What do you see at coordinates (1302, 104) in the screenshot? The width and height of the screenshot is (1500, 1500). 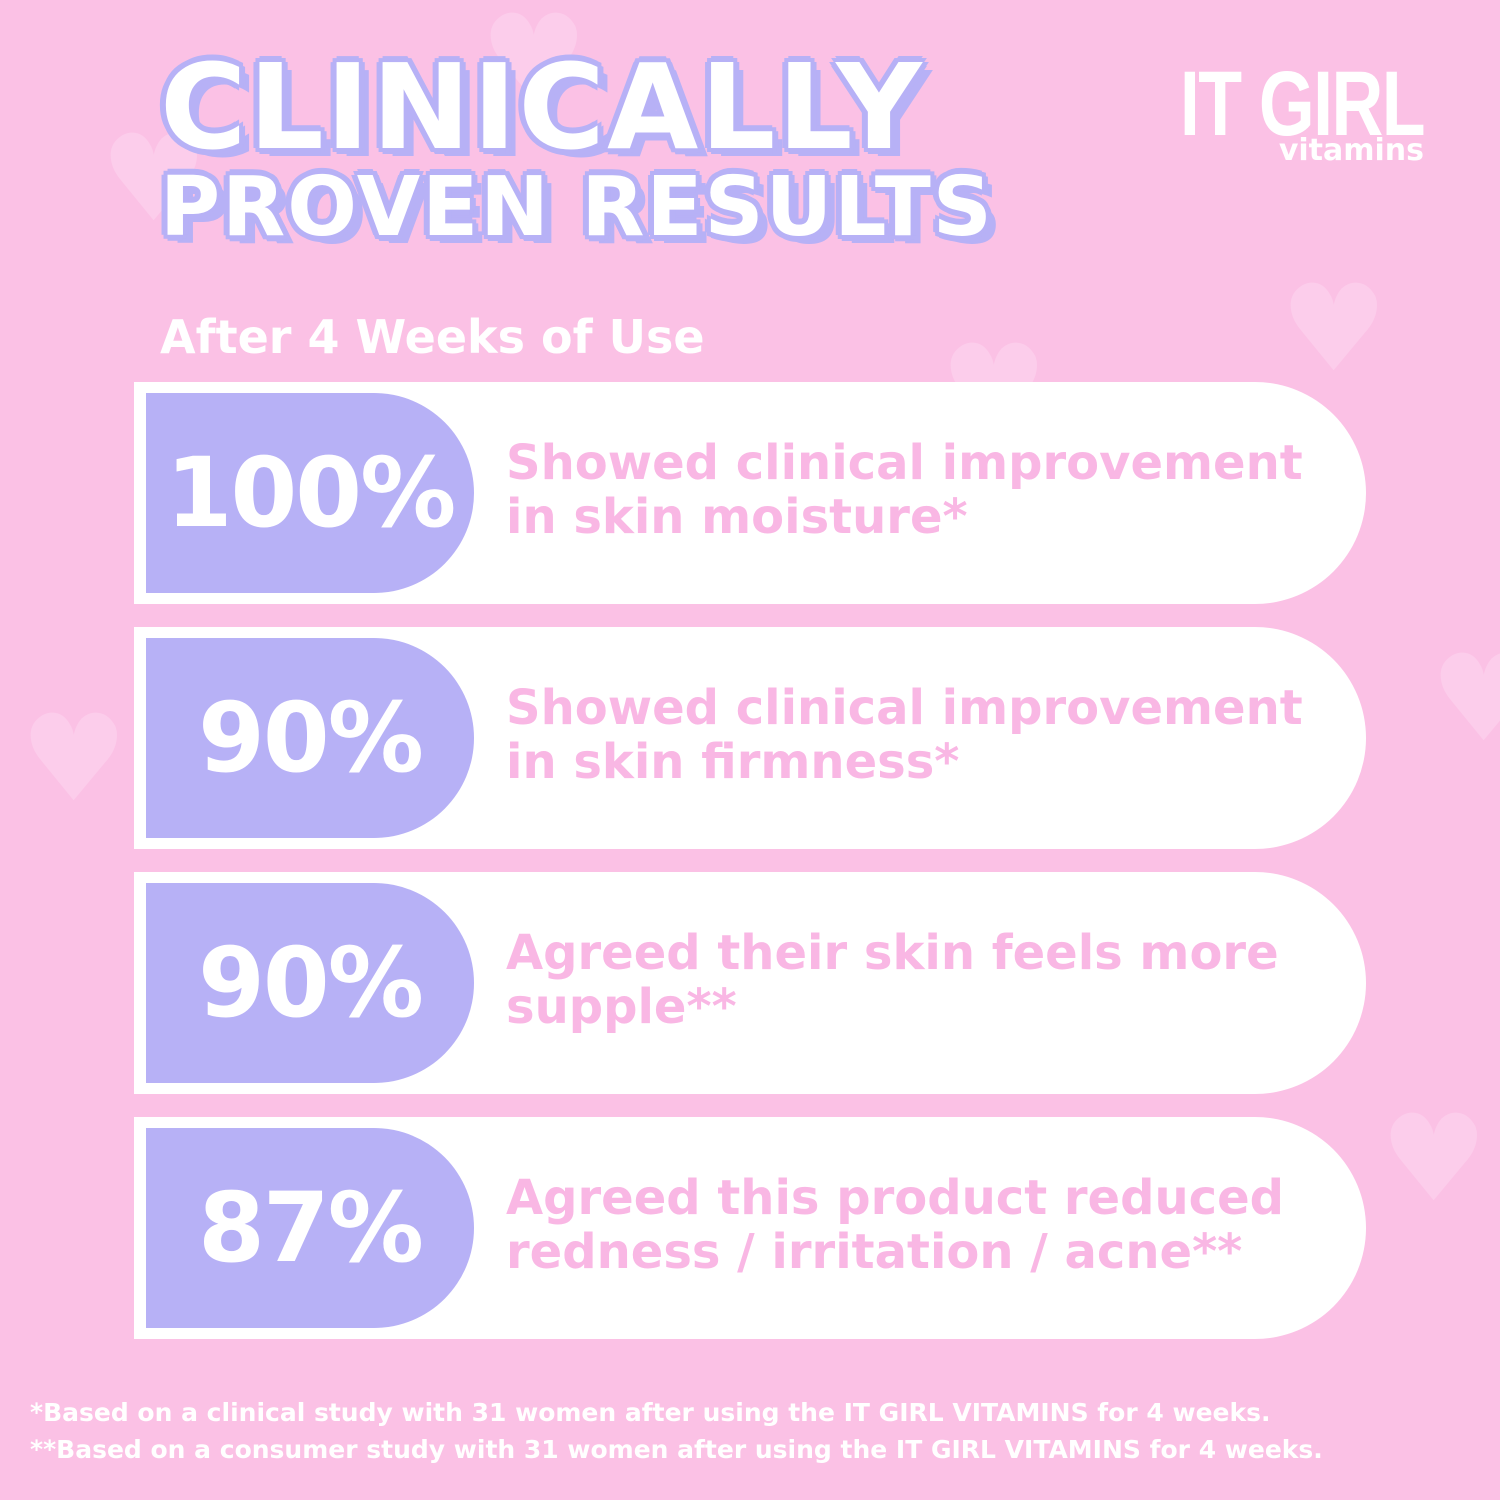 I see `logo-main-text: IT GIRL` at bounding box center [1302, 104].